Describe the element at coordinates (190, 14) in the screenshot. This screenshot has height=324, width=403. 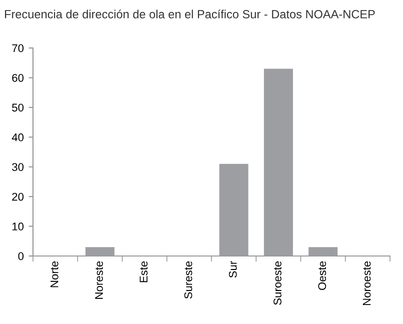
I see `chart-title: Frecuencia de dirección de ola en el Pacífico Sur - Datos NOAA-NCEP` at that location.